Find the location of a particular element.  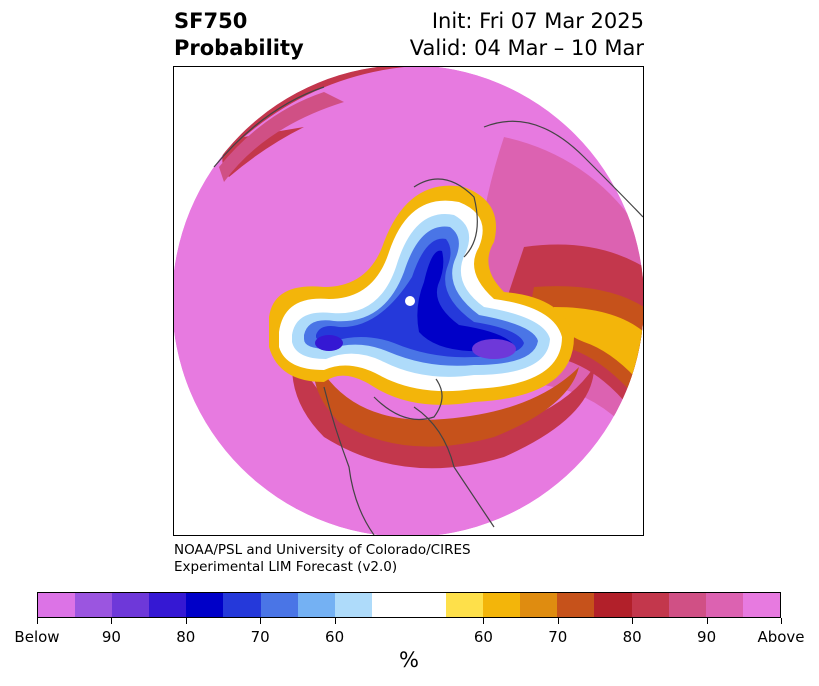

product-label: Probability is located at coordinates (239, 48).